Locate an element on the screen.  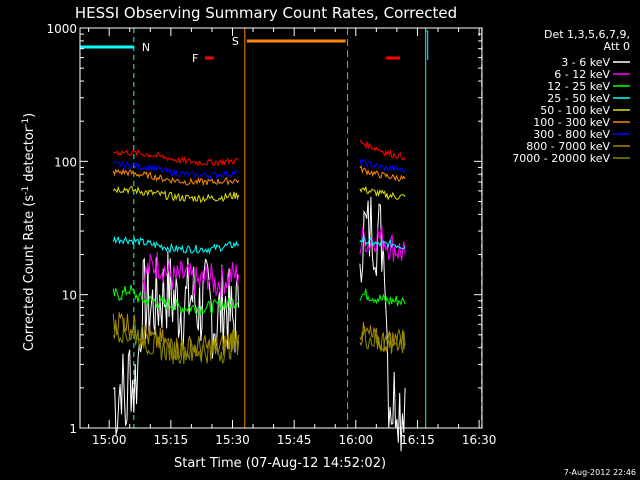
y-tick-label: 1000 is located at coordinates (61, 29).